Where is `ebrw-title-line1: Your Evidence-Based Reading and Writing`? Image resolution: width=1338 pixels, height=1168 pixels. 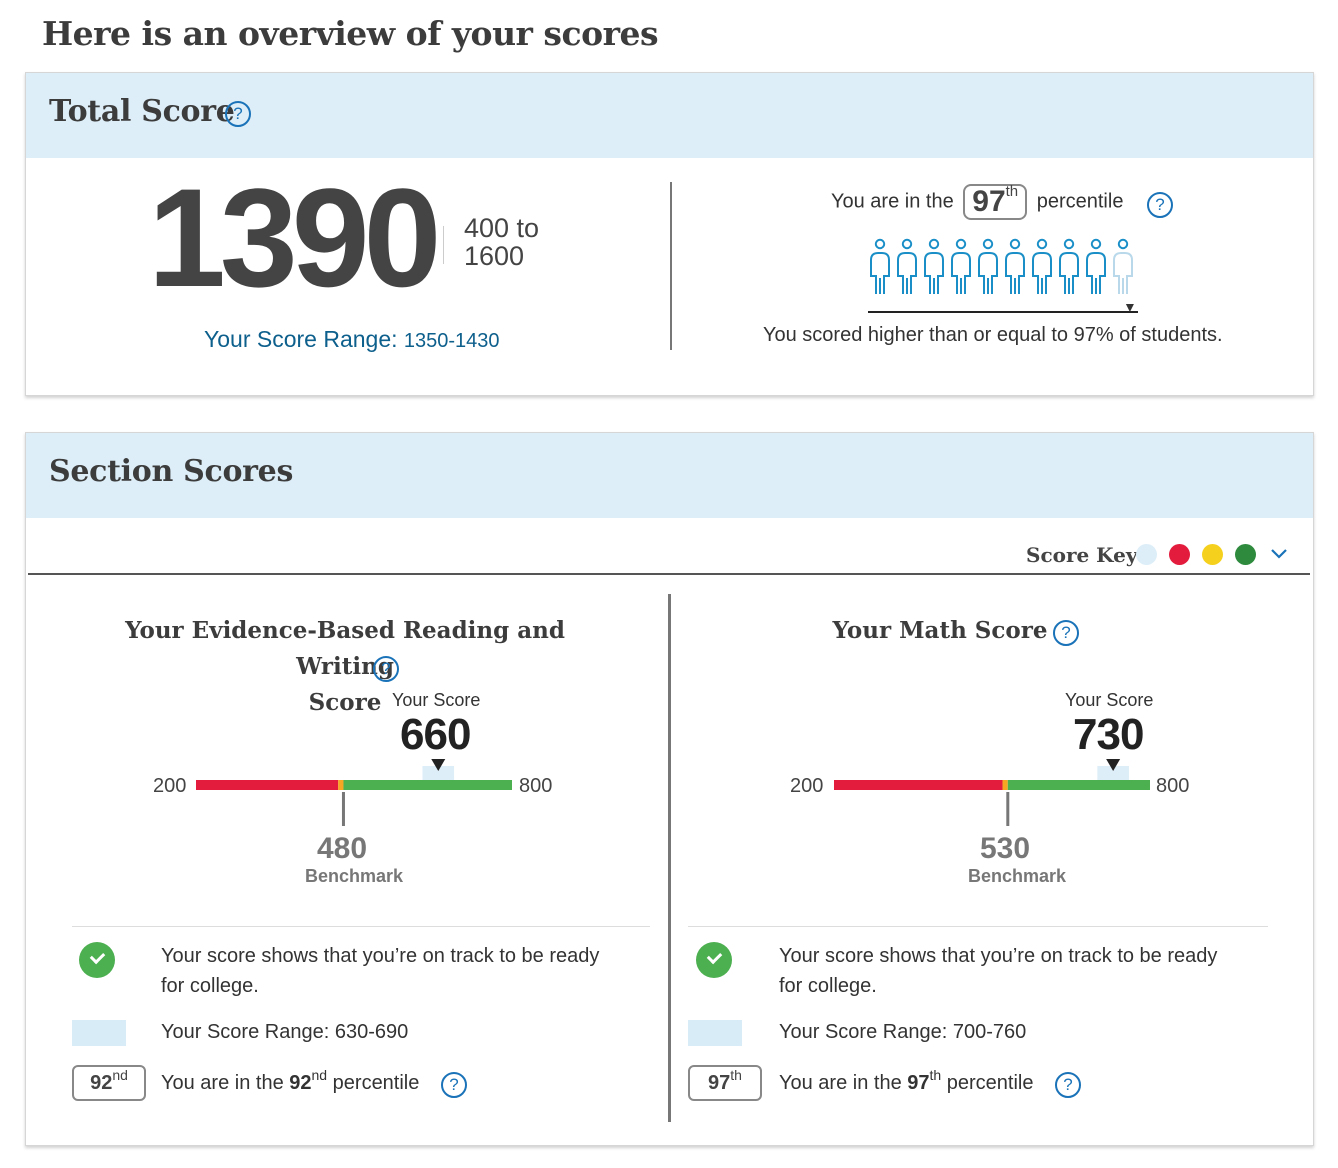 ebrw-title-line1: Your Evidence-Based Reading and Writing is located at coordinates (345, 648).